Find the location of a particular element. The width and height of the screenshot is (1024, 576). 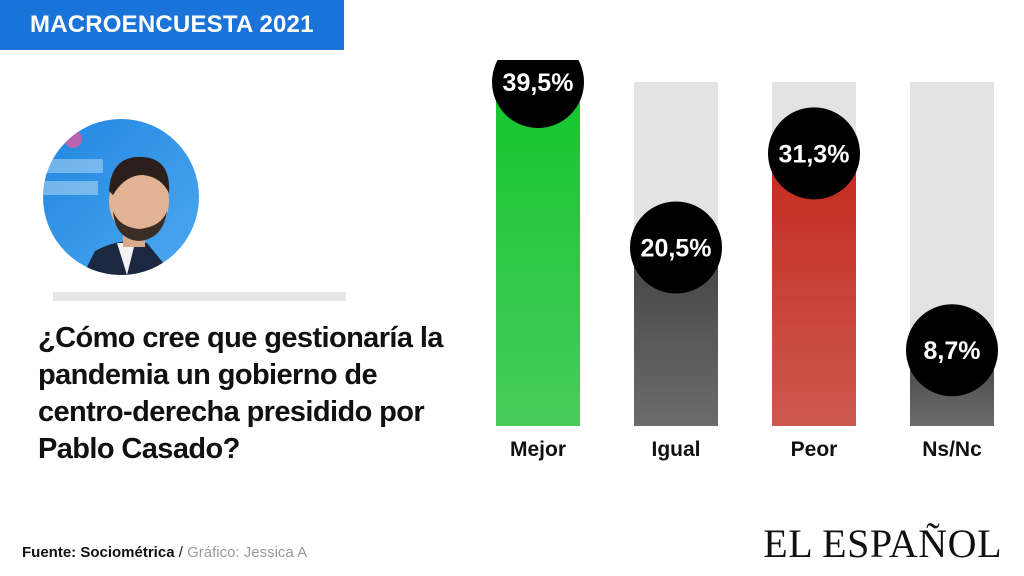

category-label: Mejor is located at coordinates (538, 449).